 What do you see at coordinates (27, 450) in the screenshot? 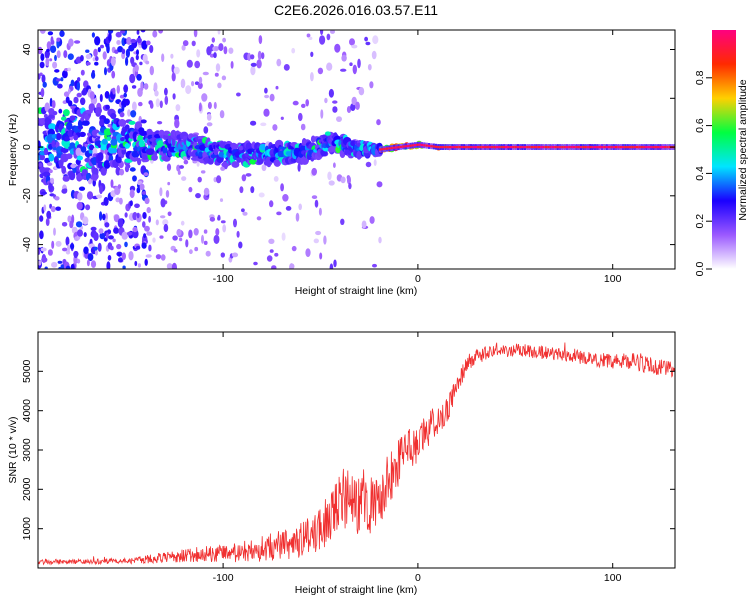
I see `y-tick-label: 3000` at bounding box center [27, 450].